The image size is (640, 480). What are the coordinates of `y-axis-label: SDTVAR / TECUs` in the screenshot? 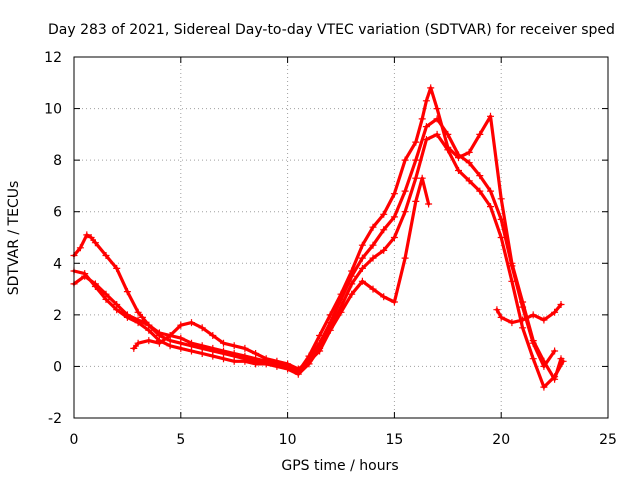 It's located at (14, 238).